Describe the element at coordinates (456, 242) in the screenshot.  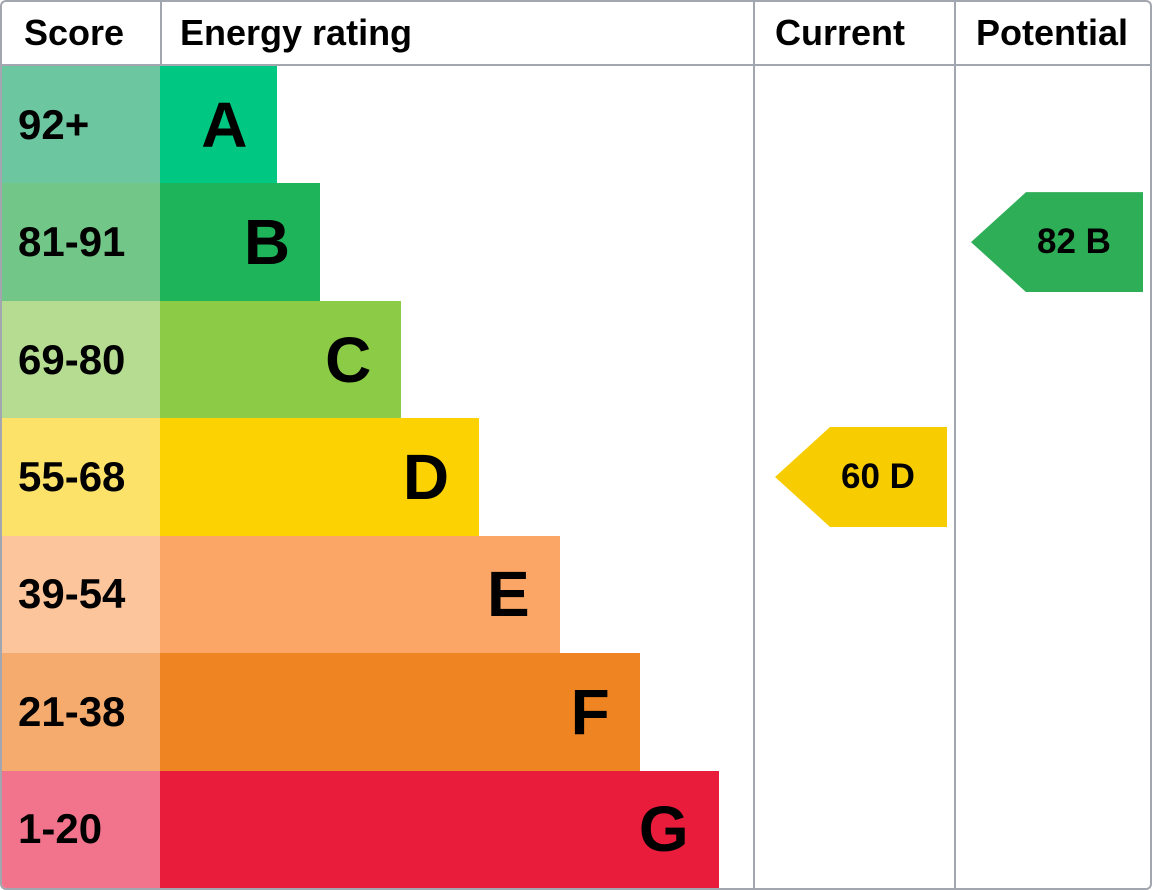
I see `energy-cell-b: B` at that location.